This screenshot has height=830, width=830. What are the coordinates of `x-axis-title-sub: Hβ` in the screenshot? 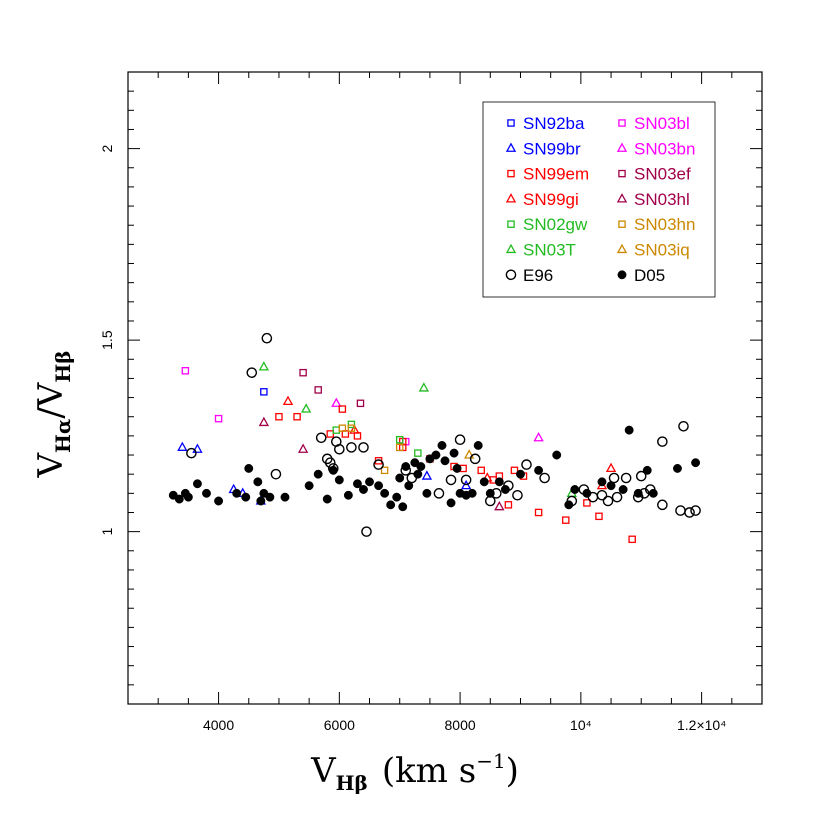 It's located at (352, 783).